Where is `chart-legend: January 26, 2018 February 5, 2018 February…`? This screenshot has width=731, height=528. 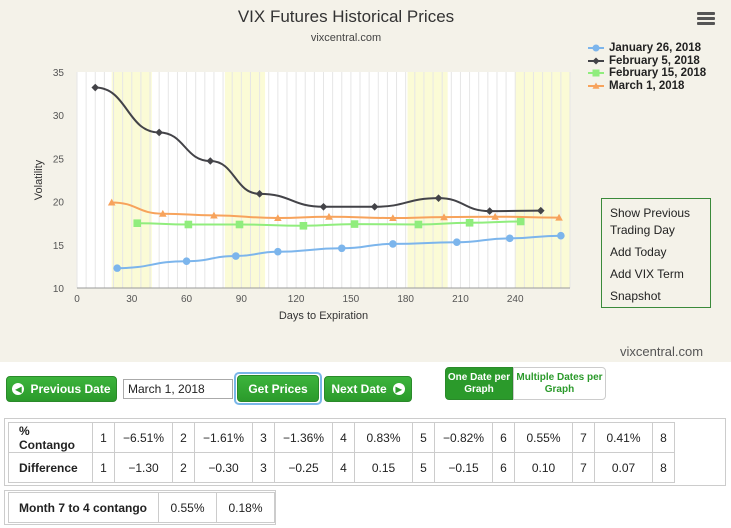
chart-legend: January 26, 2018 February 5, 2018 February… is located at coordinates (647, 67).